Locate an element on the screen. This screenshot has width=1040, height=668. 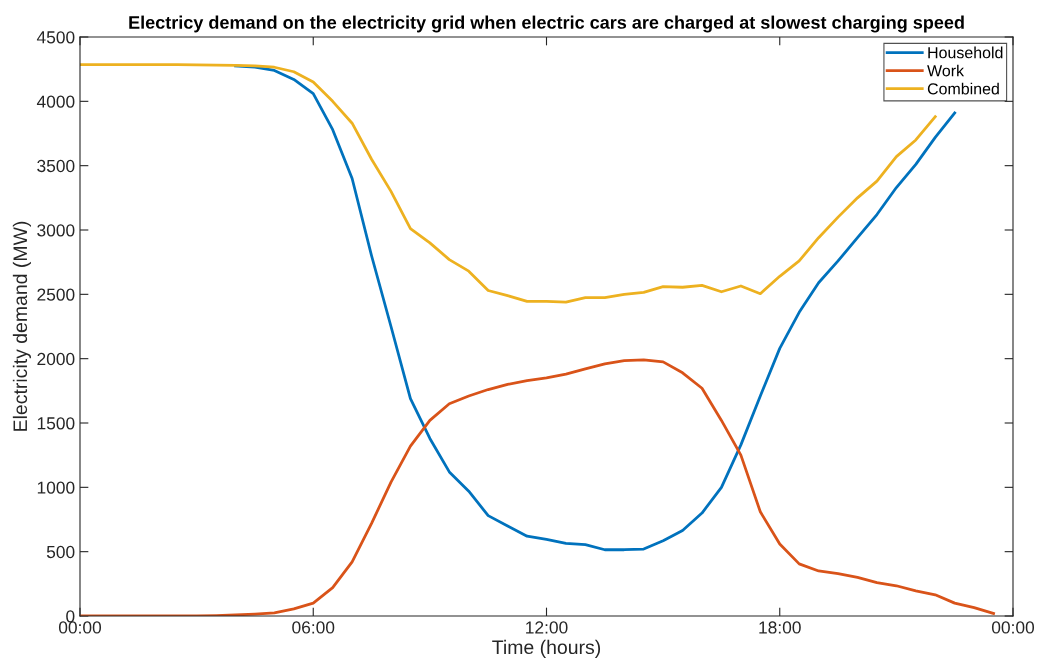
y-tick-label: 500 is located at coordinates (60, 552).